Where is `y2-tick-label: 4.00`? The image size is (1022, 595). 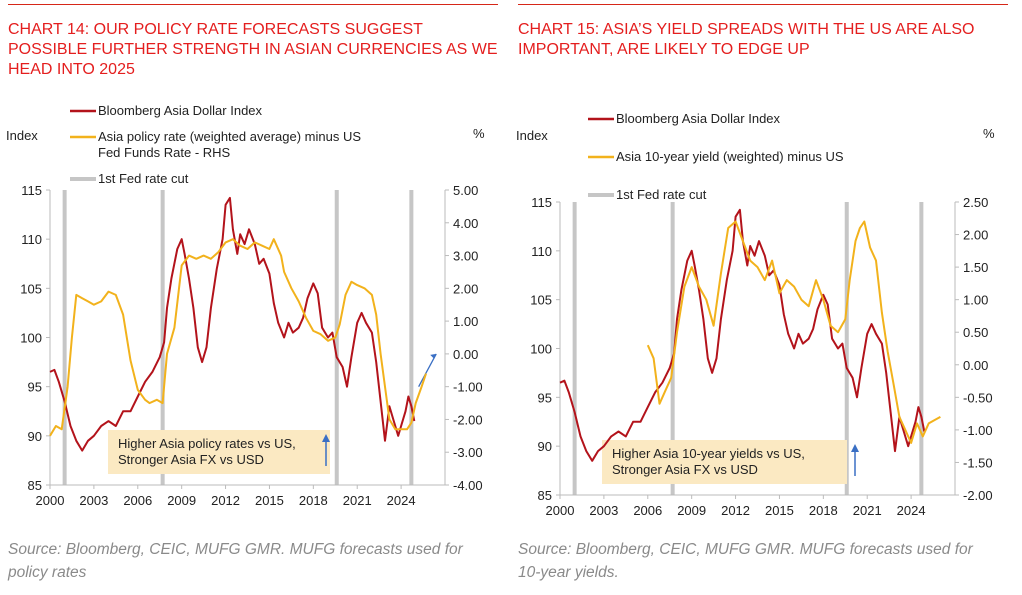
y2-tick-label: 4.00 is located at coordinates (465, 223).